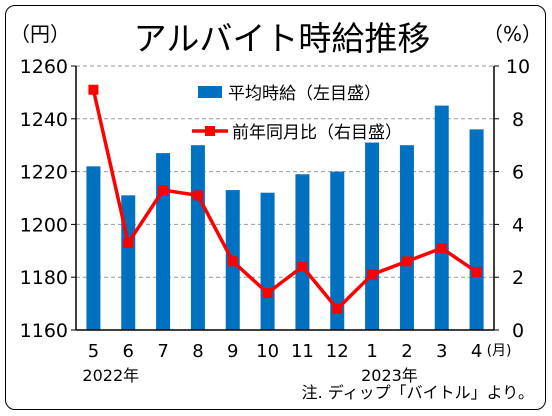 The width and height of the screenshot is (552, 416). Describe the element at coordinates (110, 375) in the screenshot. I see `year-label: 2022年` at that location.